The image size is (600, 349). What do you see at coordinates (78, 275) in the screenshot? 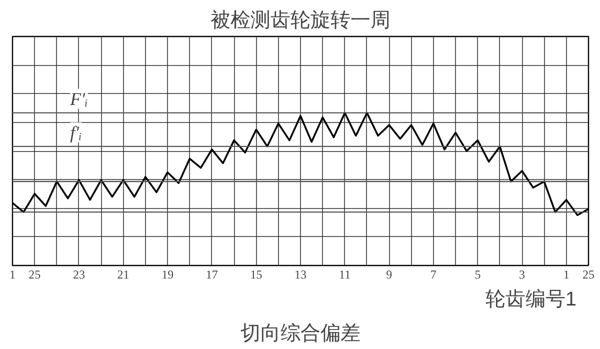
I see `x-tick-label: 23` at bounding box center [78, 275].